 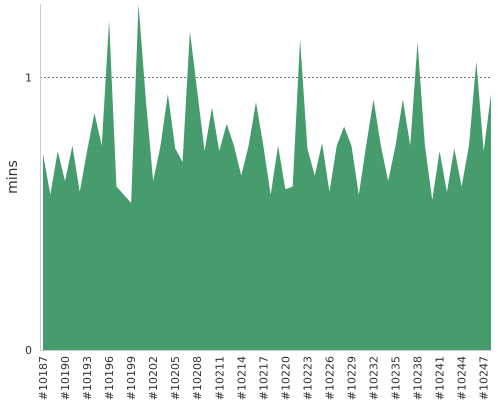 I want to click on x-tick-label: #10187, so click(x=43, y=378).